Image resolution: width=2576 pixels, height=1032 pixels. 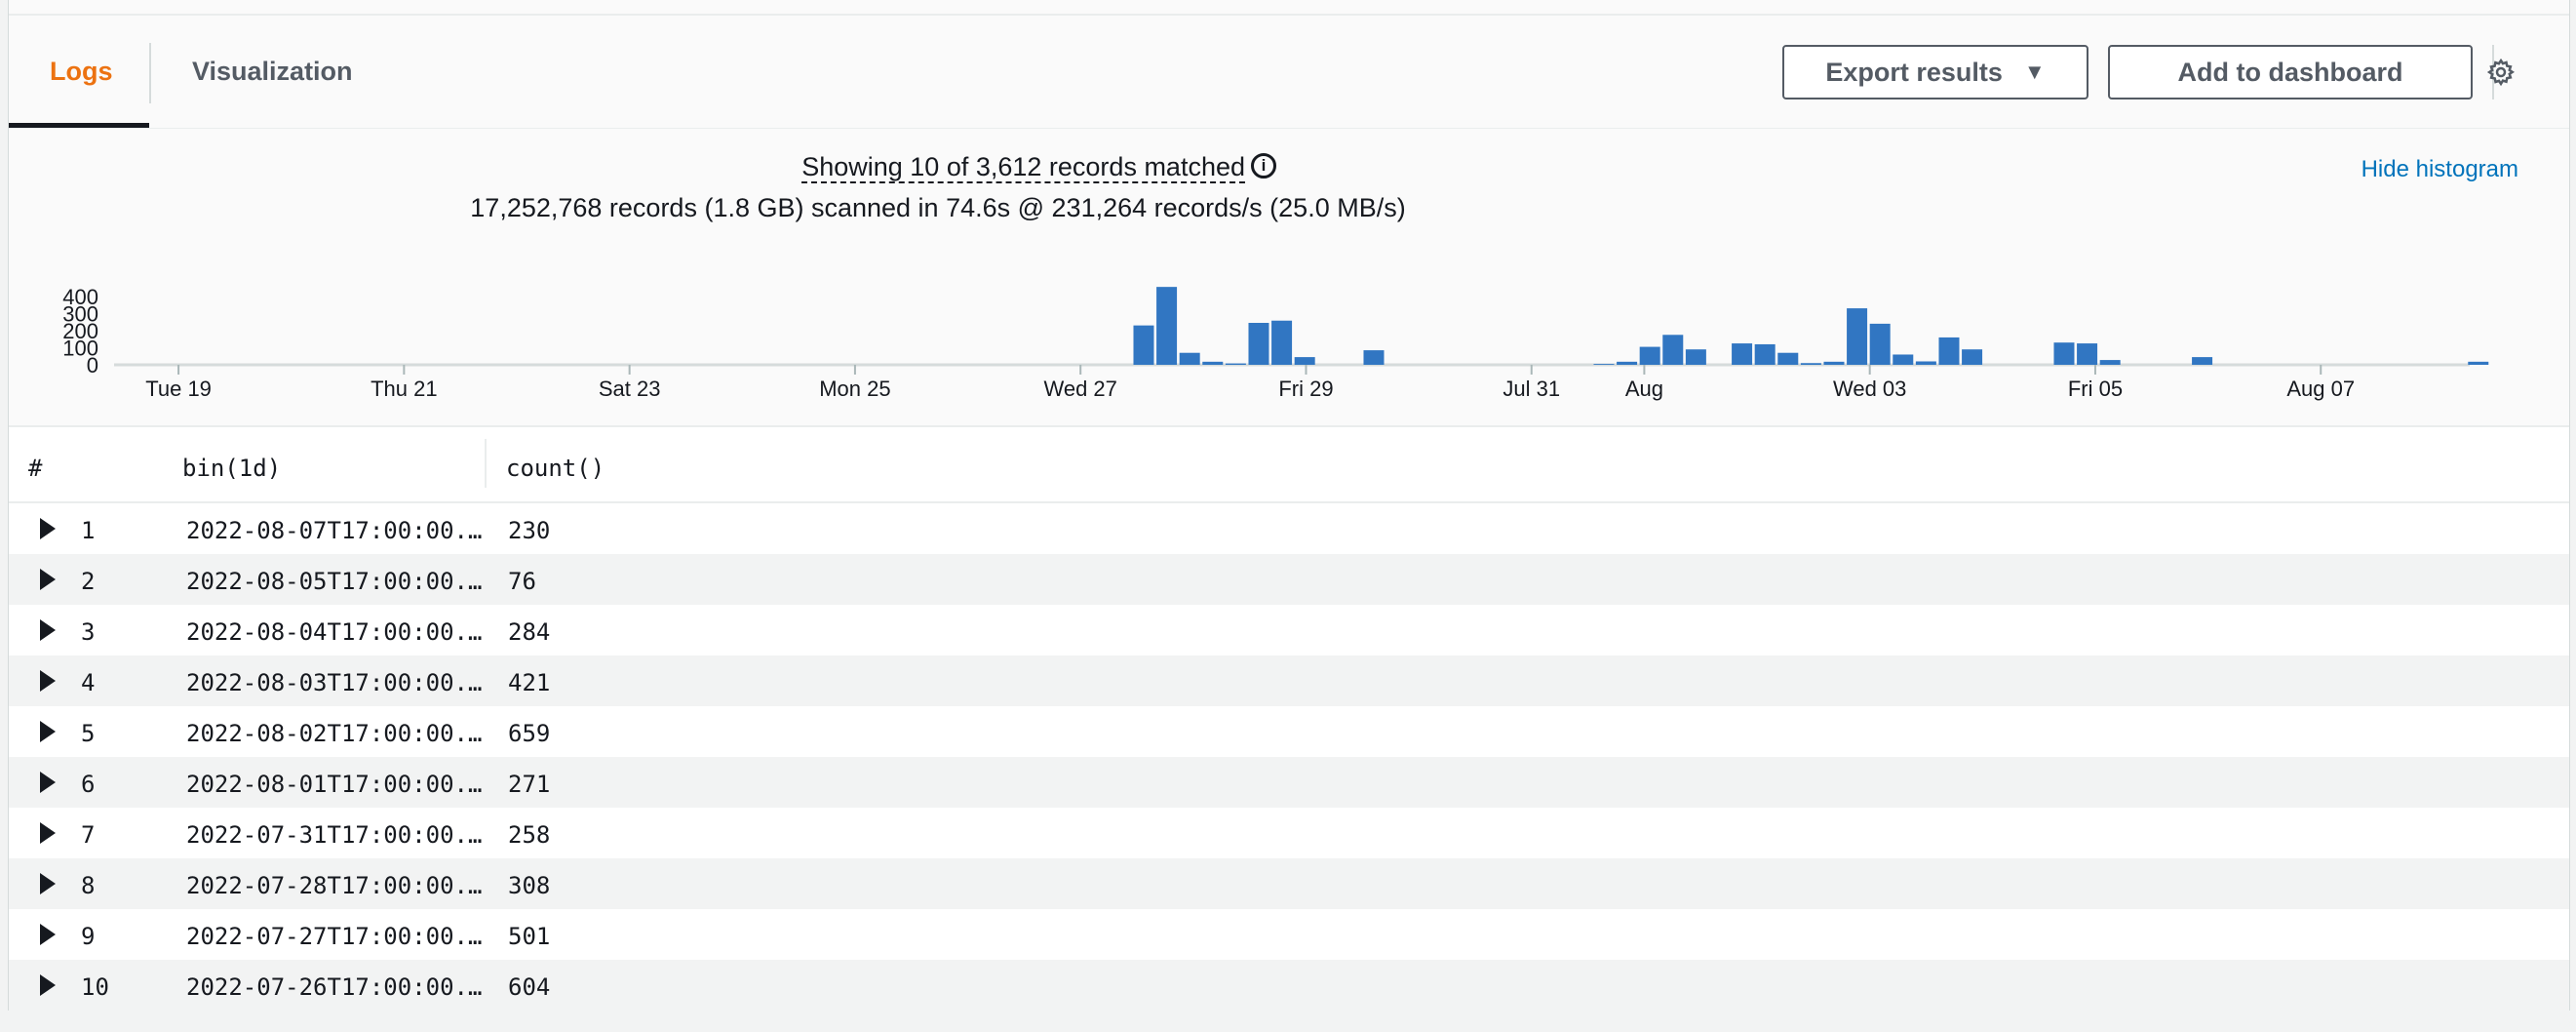 I want to click on column-header-bin: bin(1d), so click(x=232, y=468).